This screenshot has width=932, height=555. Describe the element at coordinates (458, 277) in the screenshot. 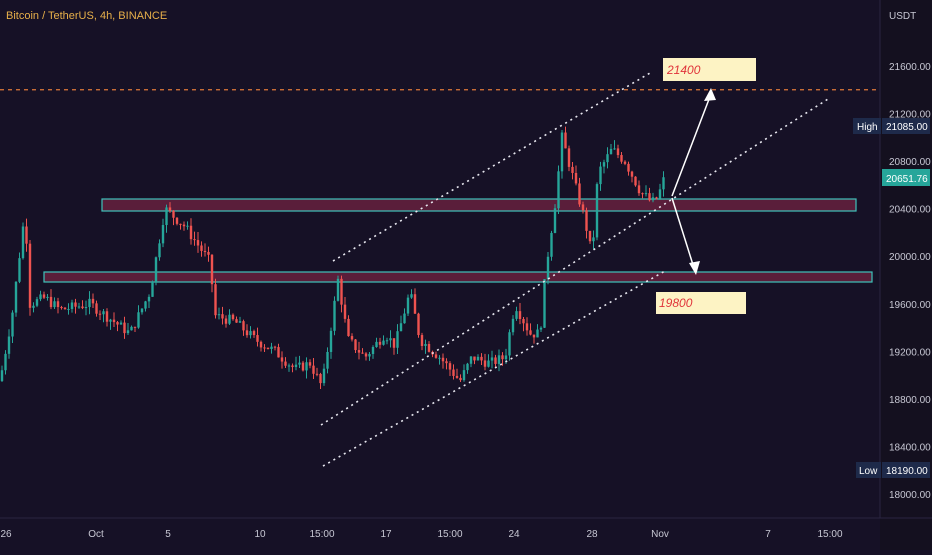

I see `lower-support-zone` at that location.